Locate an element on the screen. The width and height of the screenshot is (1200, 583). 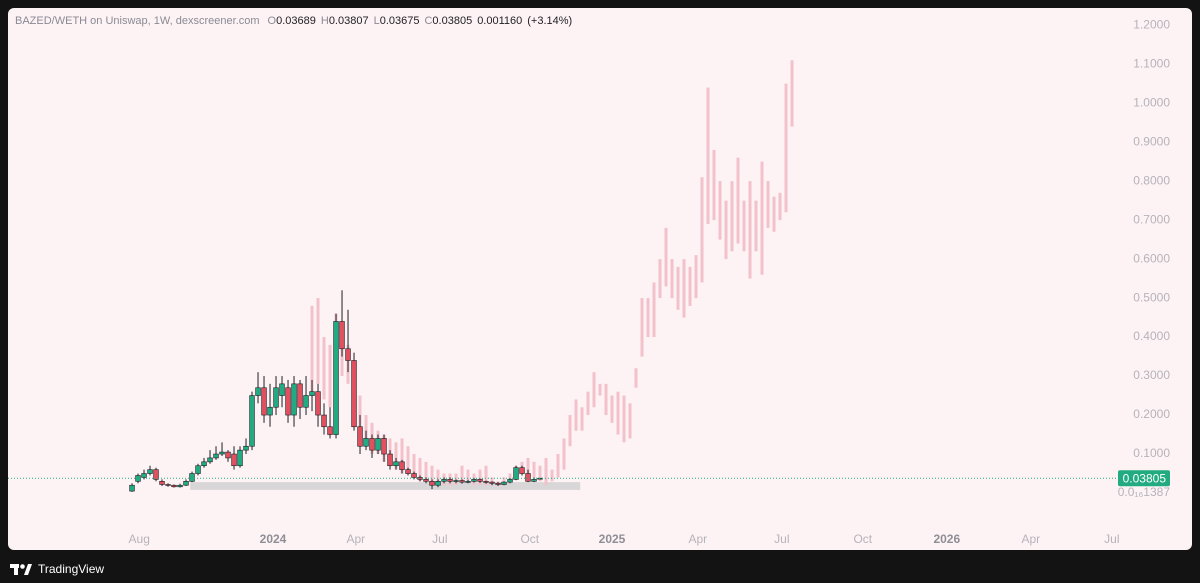
y-tick-label: 0.5000 is located at coordinates (1151, 297).